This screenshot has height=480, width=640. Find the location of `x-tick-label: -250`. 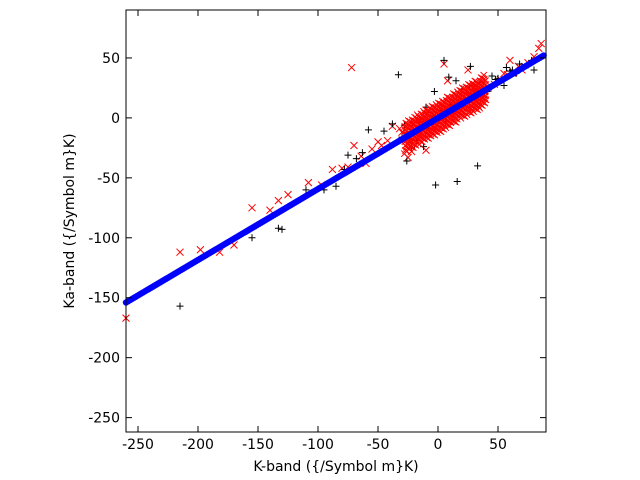

x-tick-label: -250 is located at coordinates (138, 445).